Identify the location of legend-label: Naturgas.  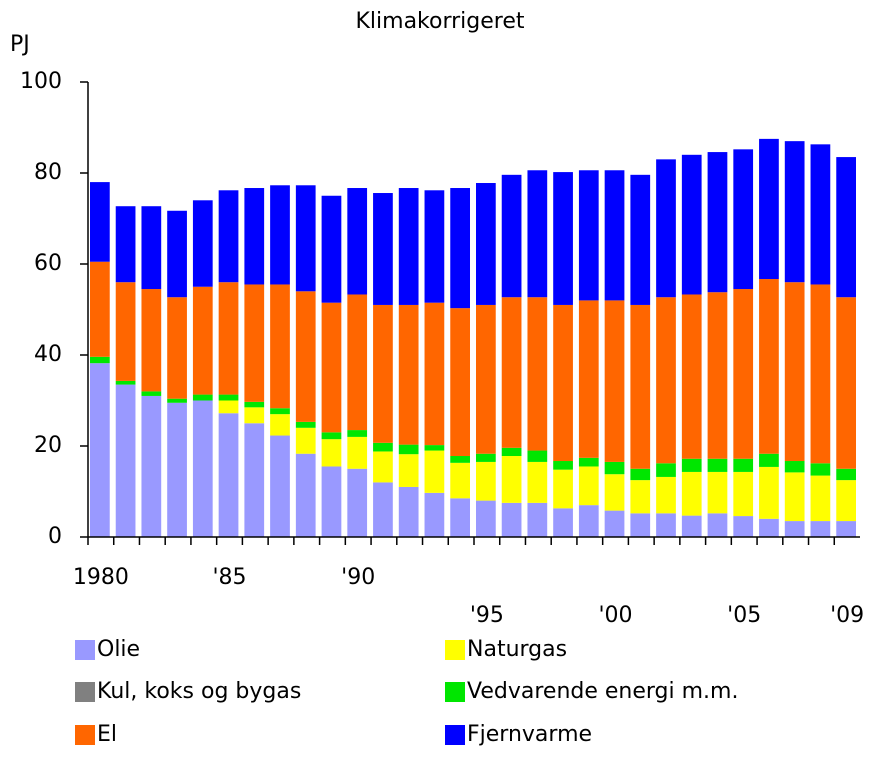
(517, 649).